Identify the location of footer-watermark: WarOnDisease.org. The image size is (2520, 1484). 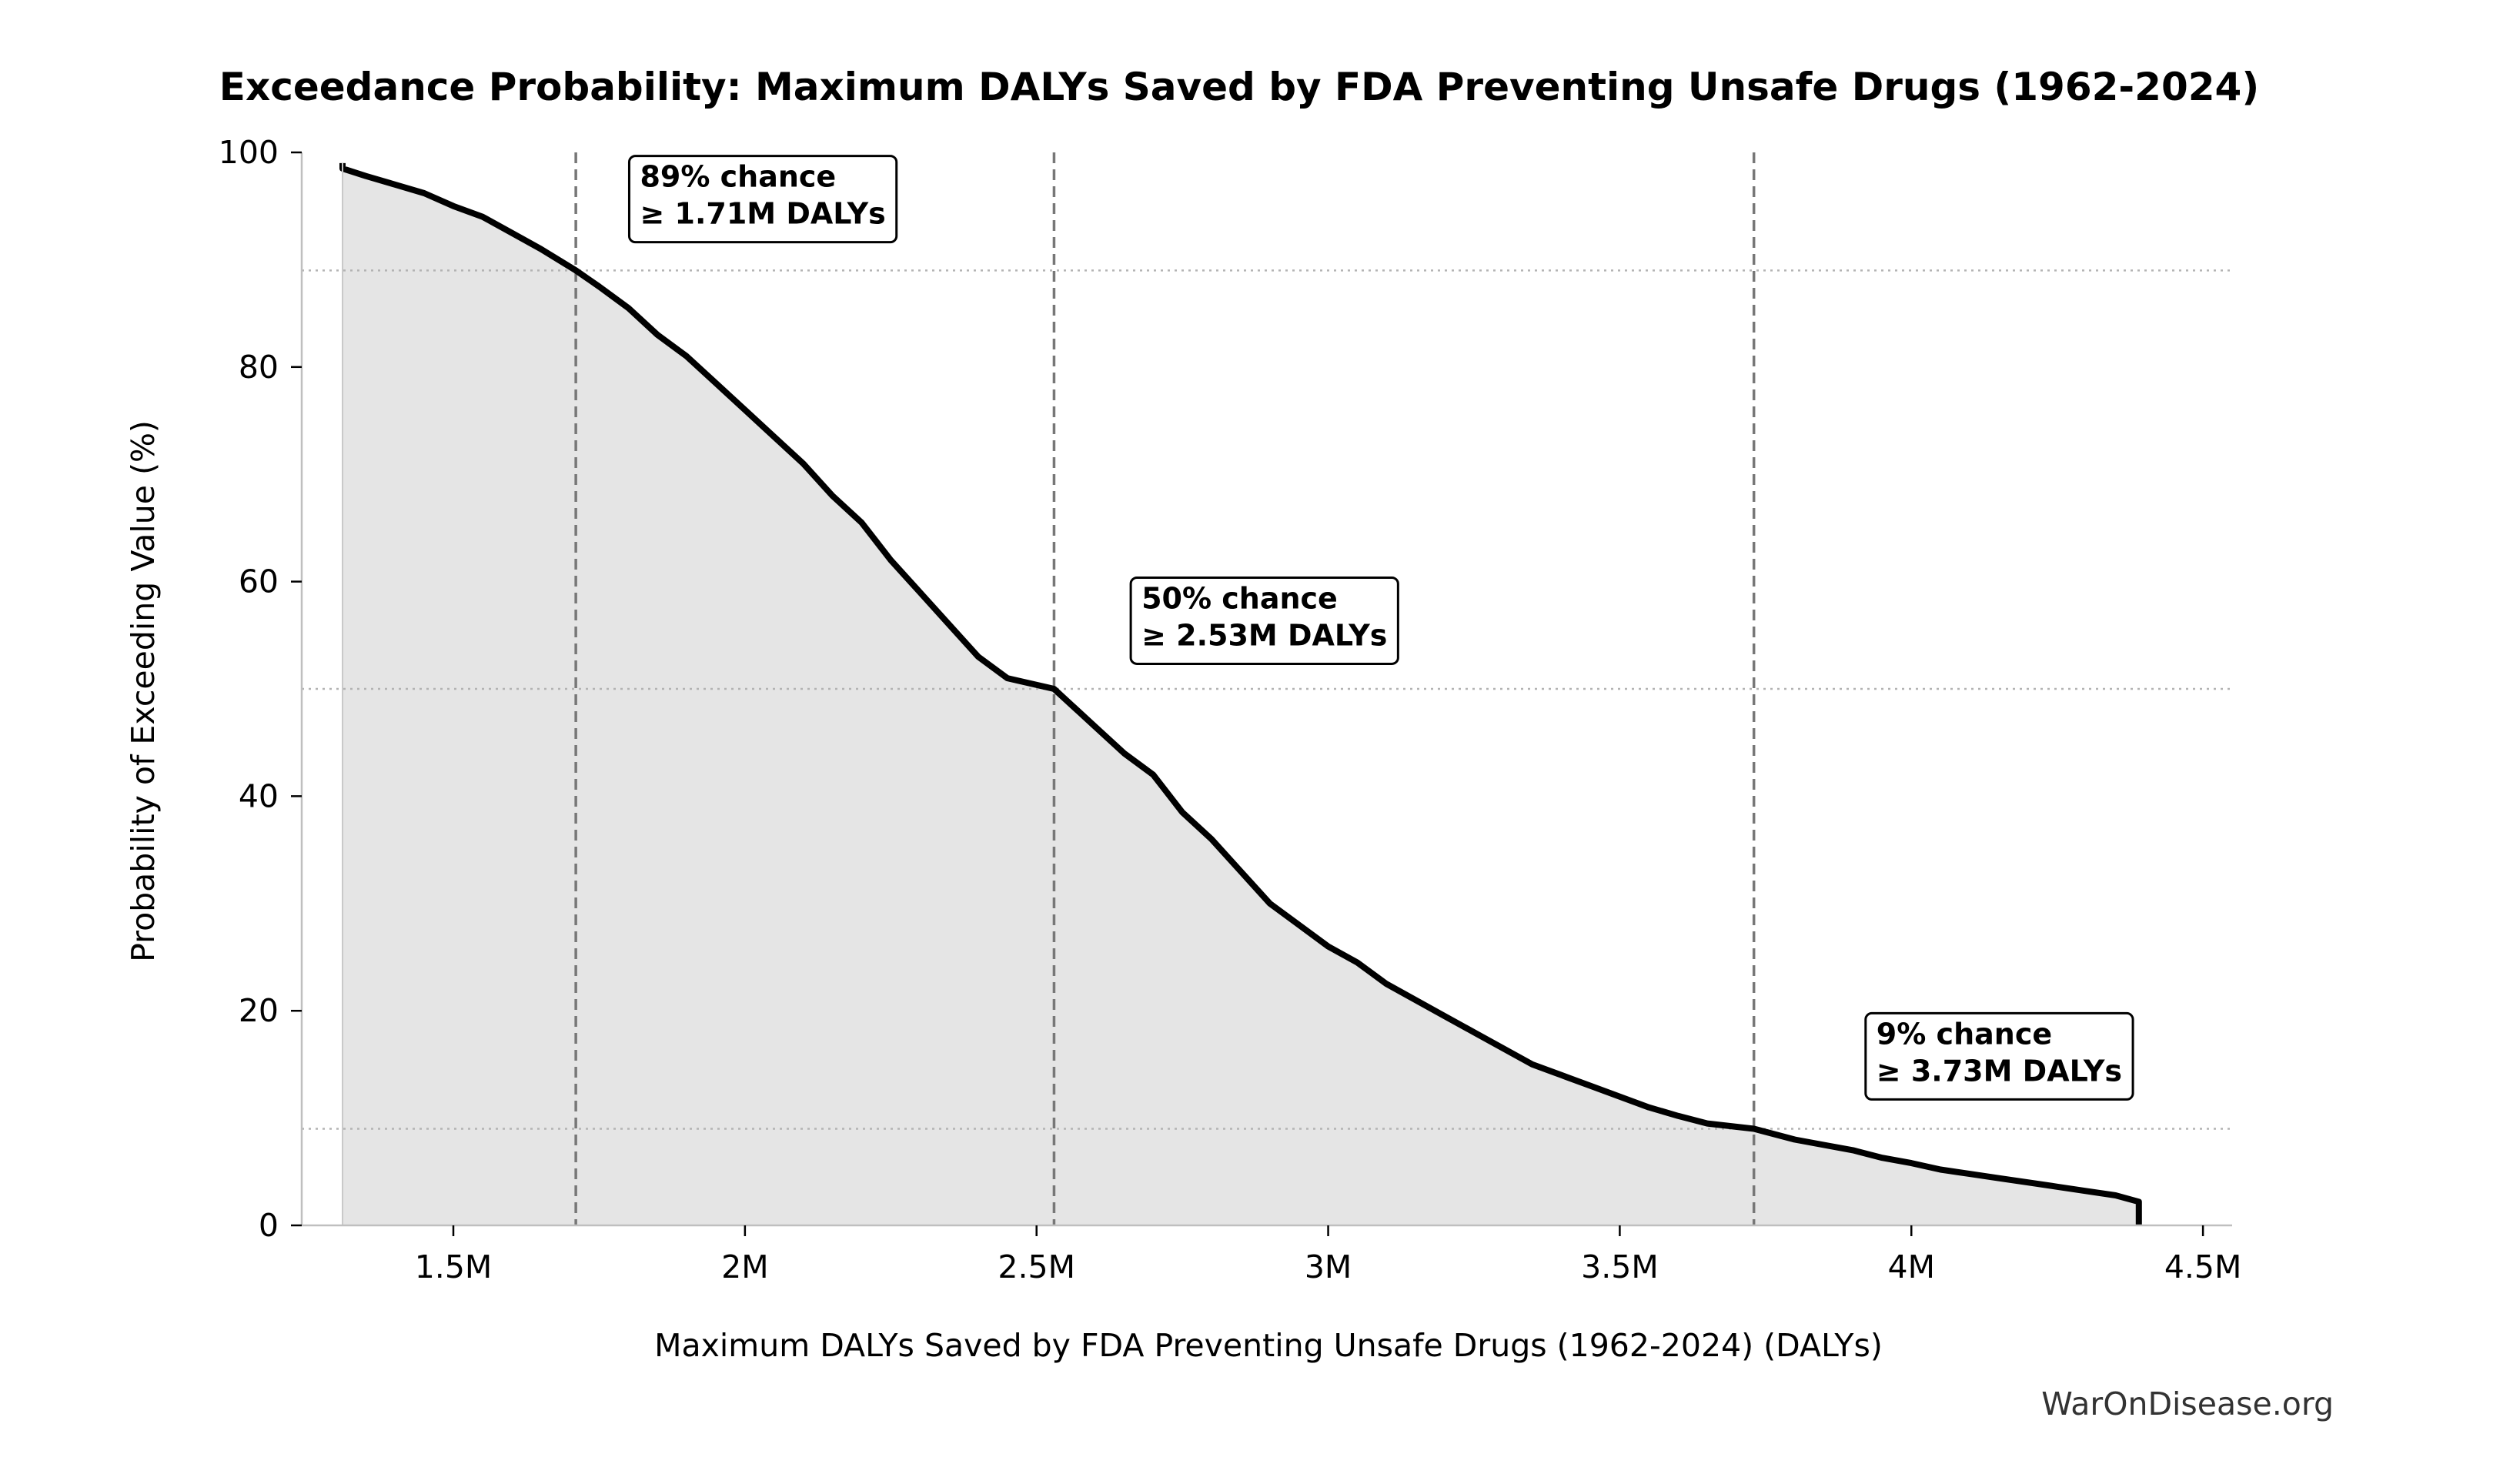
(2187, 1403).